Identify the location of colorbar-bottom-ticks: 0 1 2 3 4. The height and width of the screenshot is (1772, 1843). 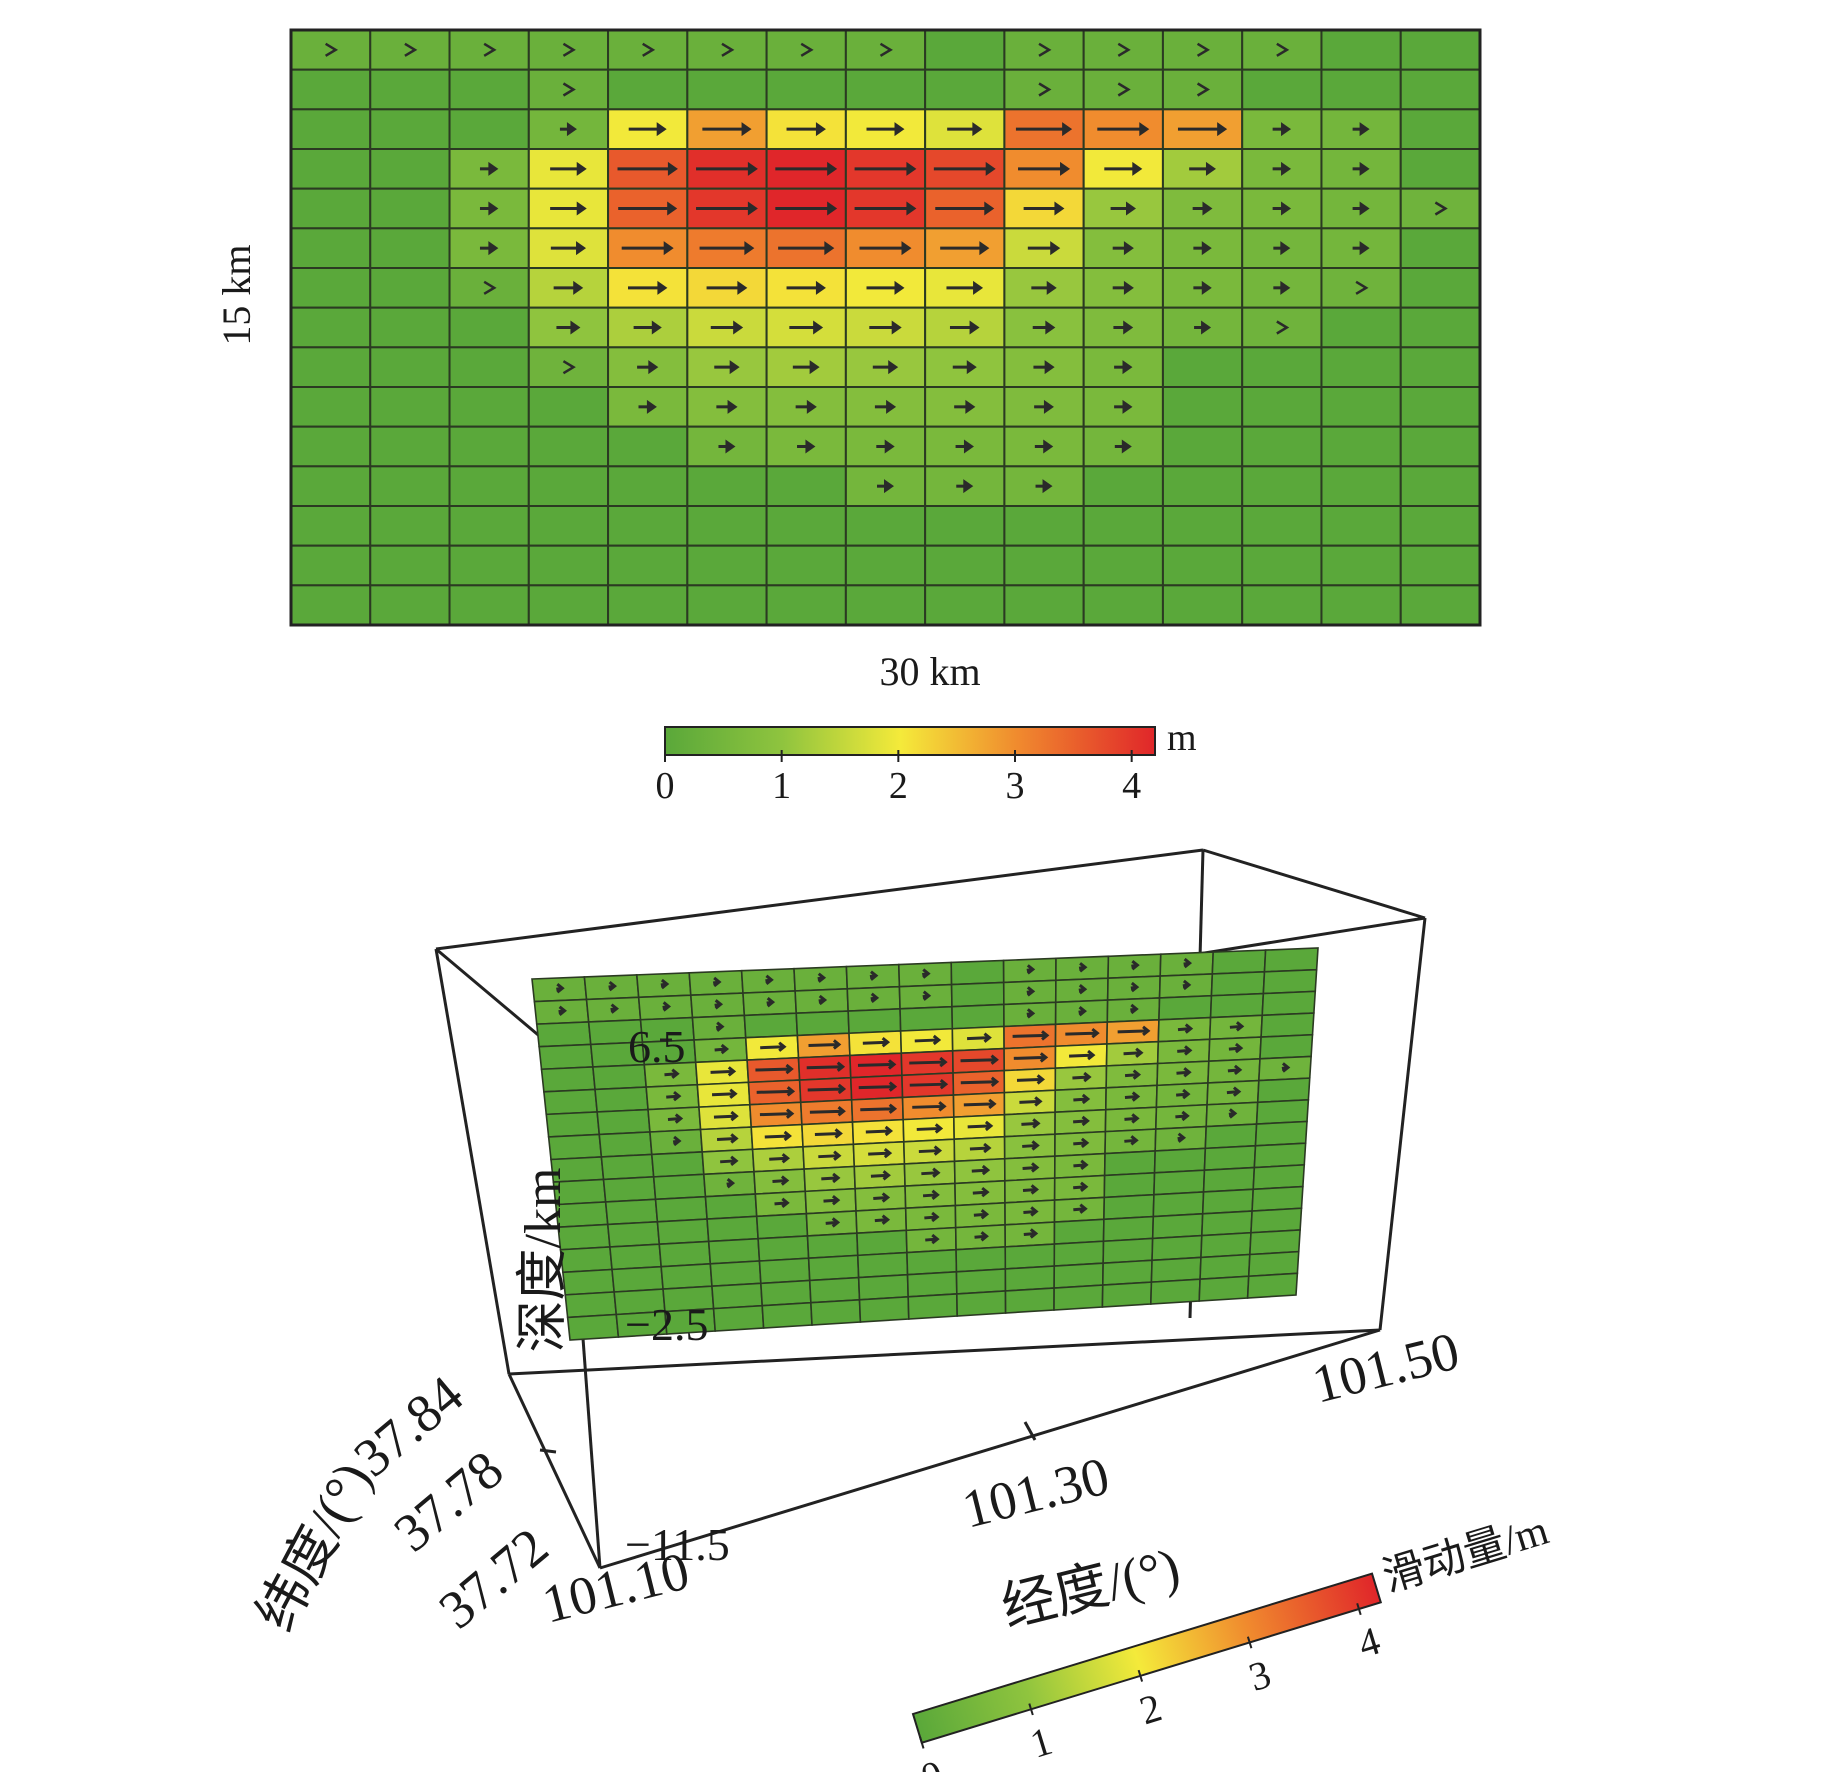
(1150, 1687).